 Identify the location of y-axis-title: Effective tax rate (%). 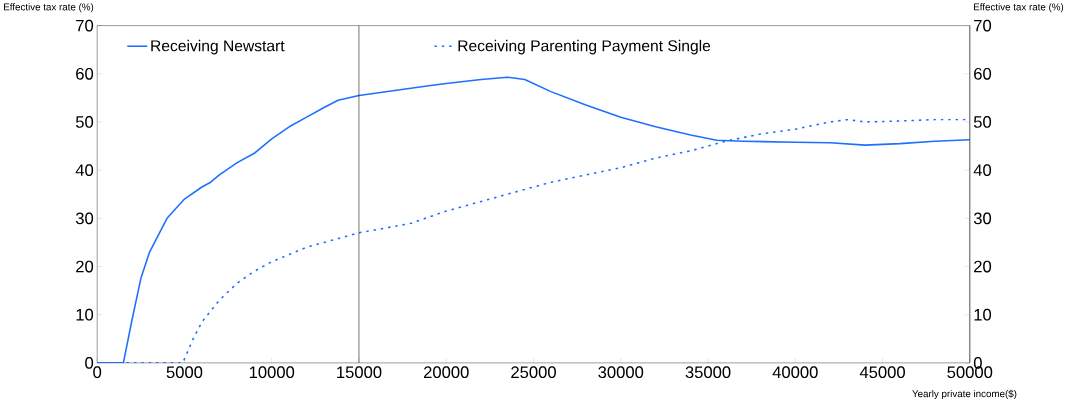
(49, 8).